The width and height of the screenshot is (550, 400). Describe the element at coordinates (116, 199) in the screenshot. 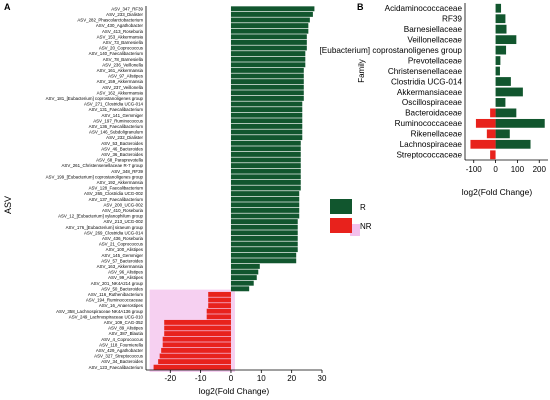

I see `category-label: ASV_137_Faecalibacterium` at that location.